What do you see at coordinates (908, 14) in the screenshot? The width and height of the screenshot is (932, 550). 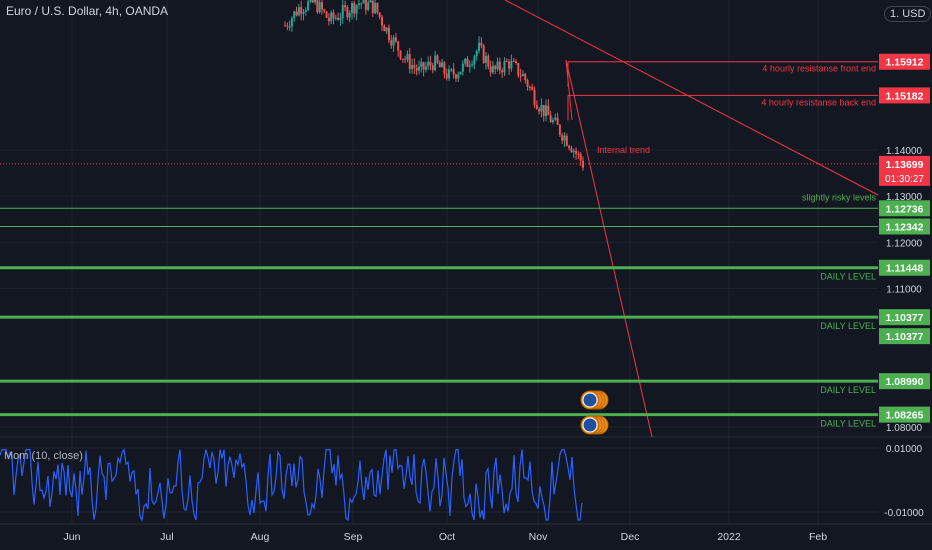 I see `currency-badge: 1. USD` at bounding box center [908, 14].